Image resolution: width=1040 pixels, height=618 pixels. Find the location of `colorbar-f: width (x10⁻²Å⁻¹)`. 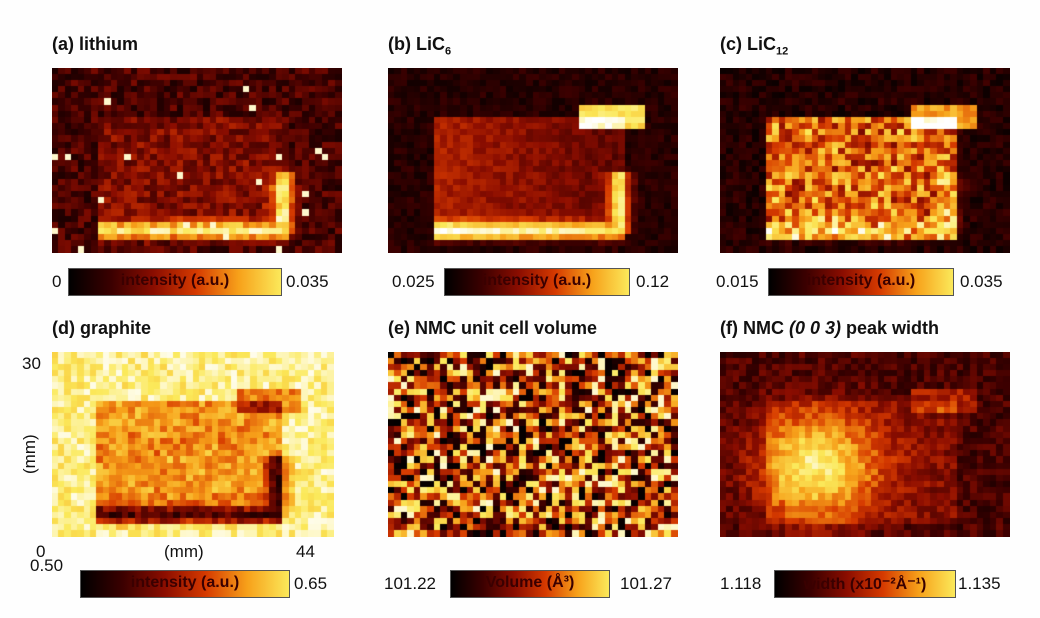

colorbar-f: width (x10⁻²Å⁻¹) is located at coordinates (865, 584).